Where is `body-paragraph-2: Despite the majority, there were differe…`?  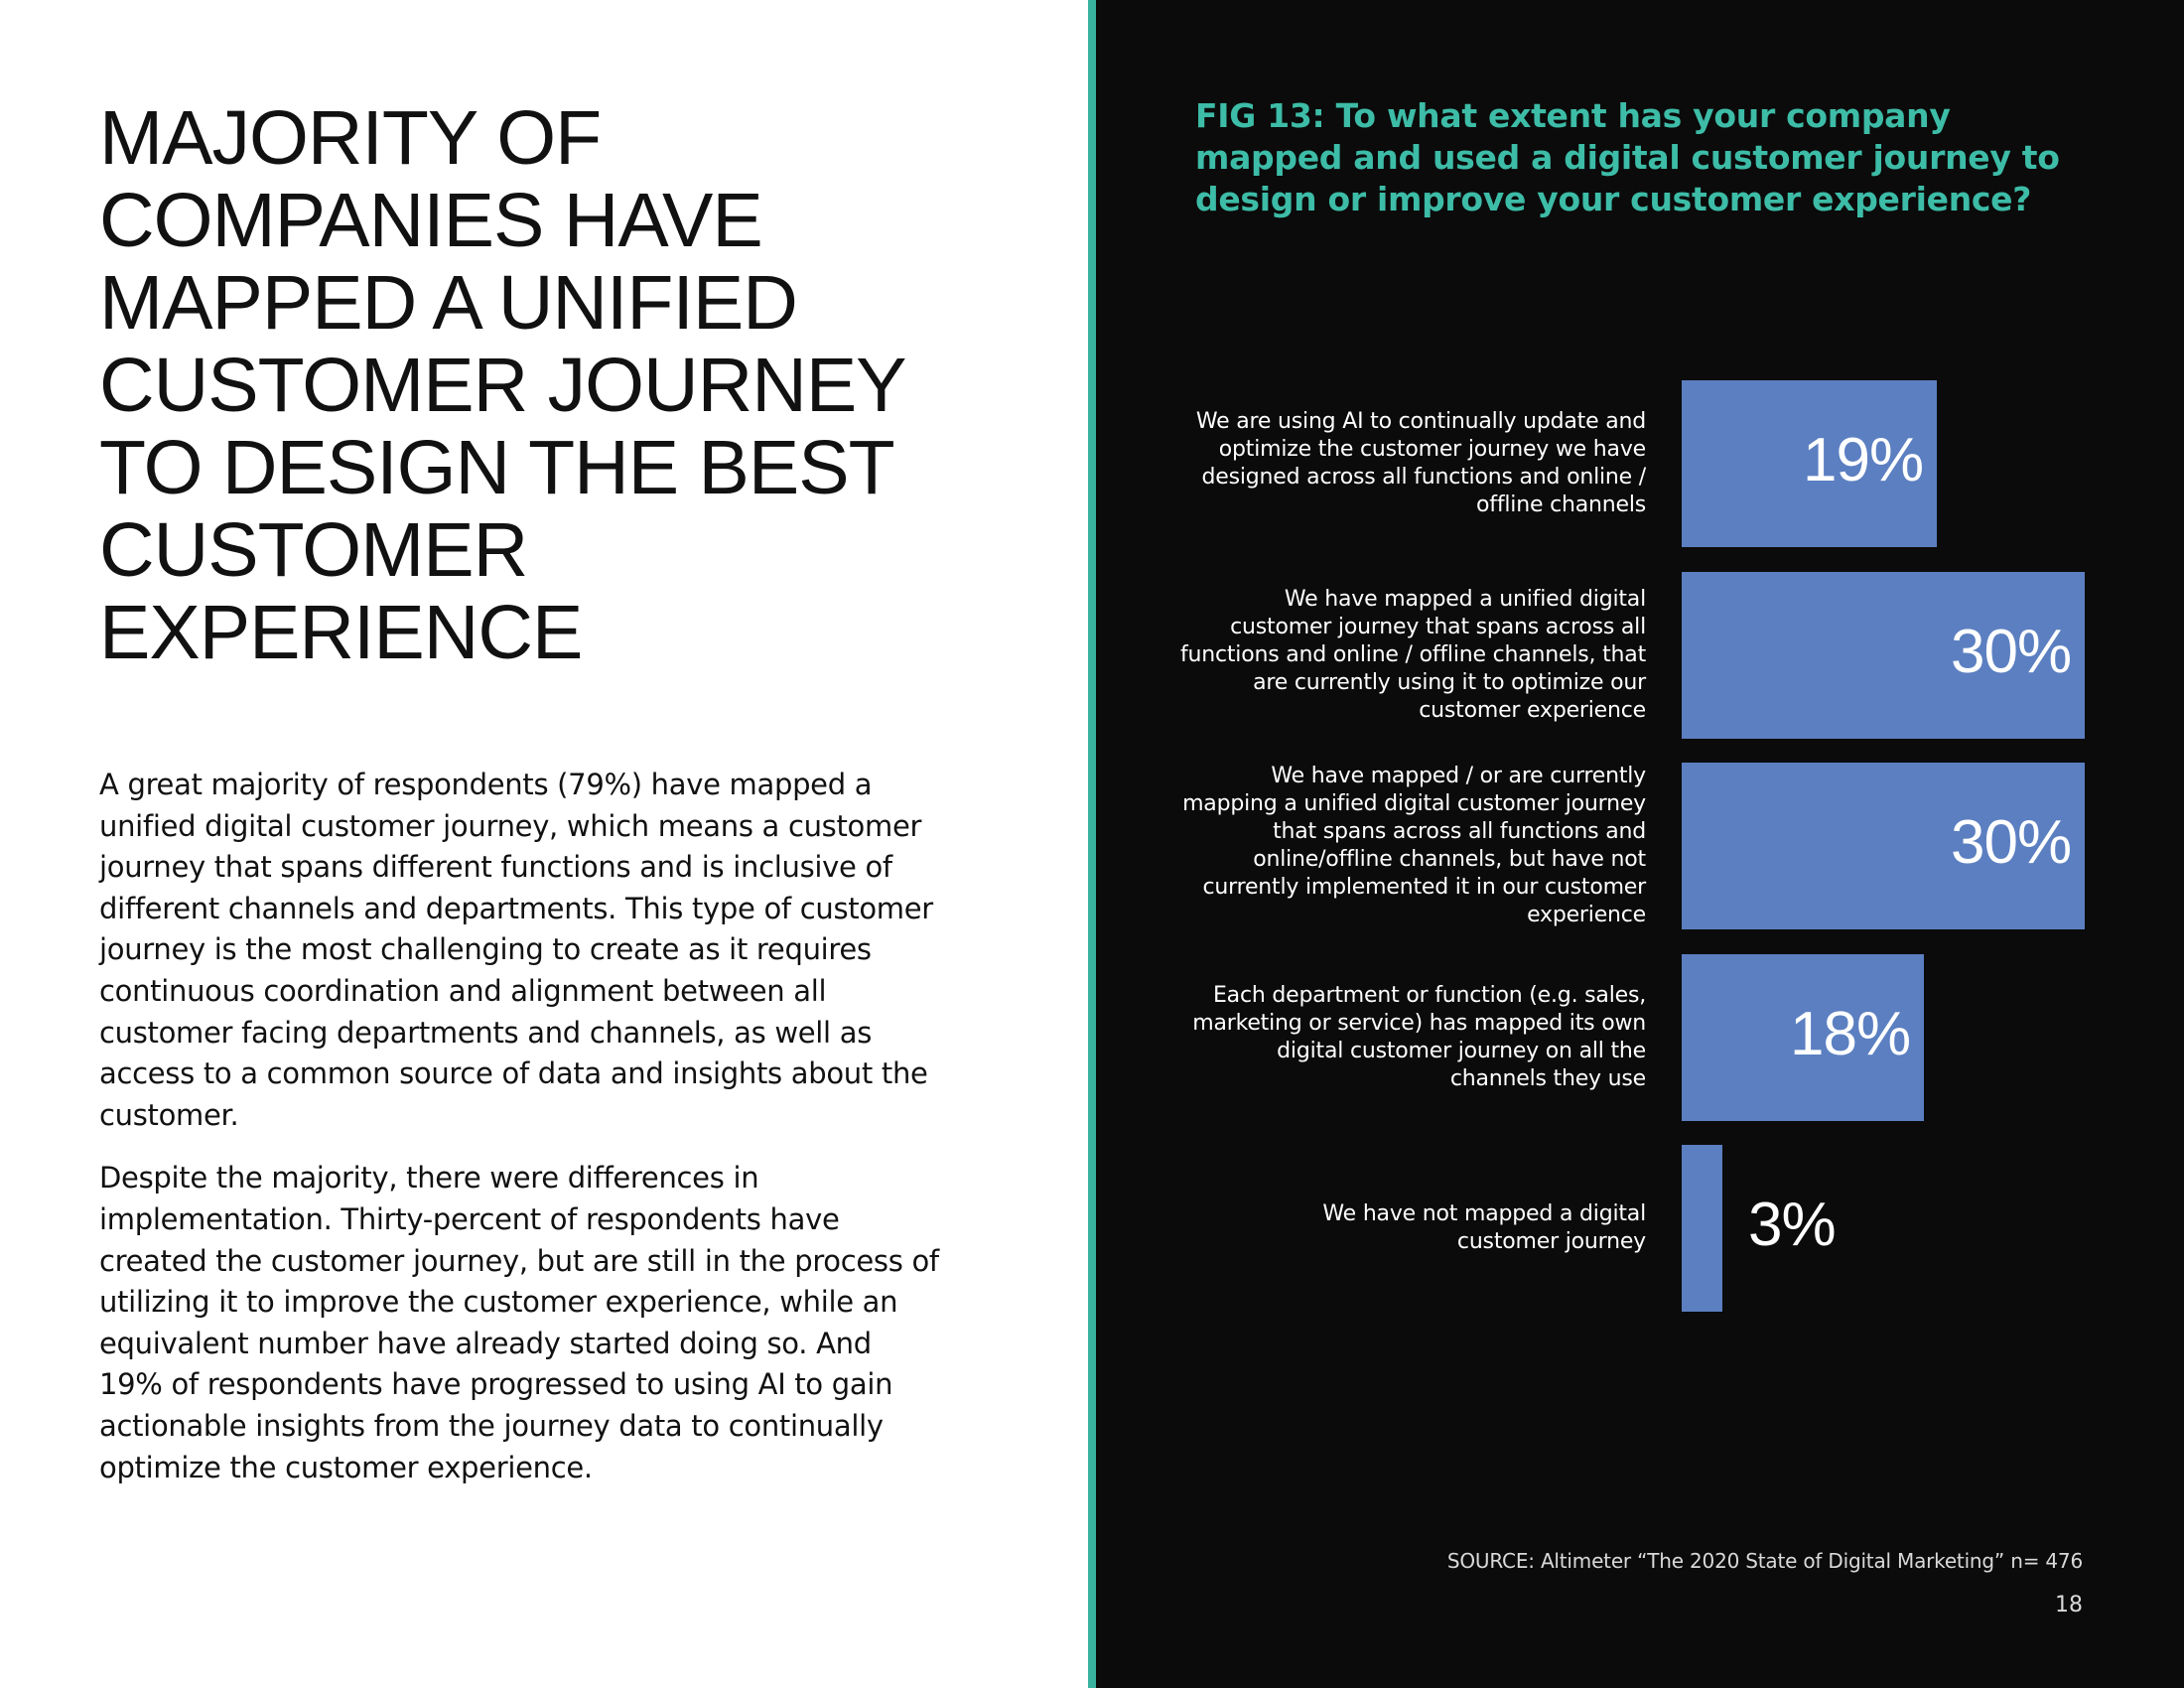
body-paragraph-2: Despite the majority, there were differe… is located at coordinates (519, 1322).